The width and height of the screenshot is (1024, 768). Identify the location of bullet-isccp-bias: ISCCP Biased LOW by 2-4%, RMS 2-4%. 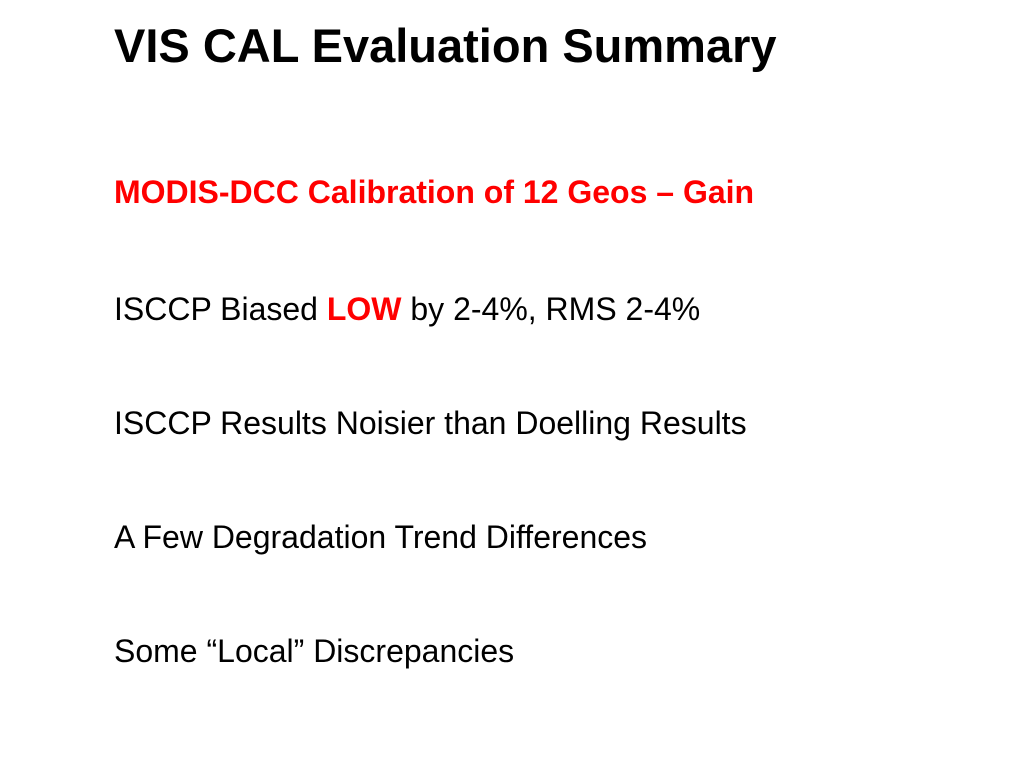
(407, 309).